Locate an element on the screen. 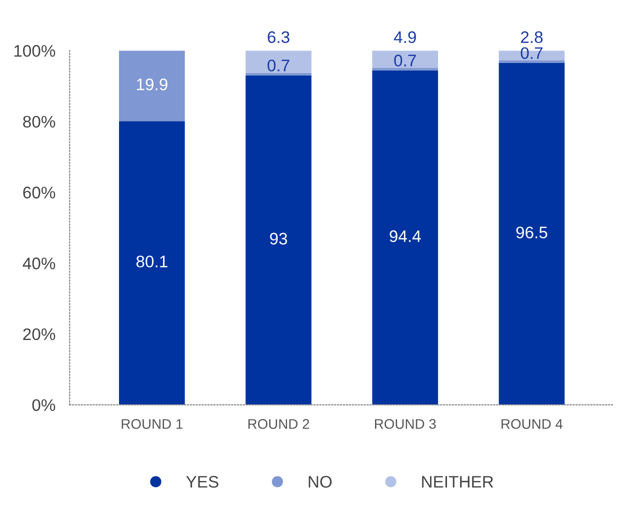  y-tick-label: 80% is located at coordinates (39, 122).